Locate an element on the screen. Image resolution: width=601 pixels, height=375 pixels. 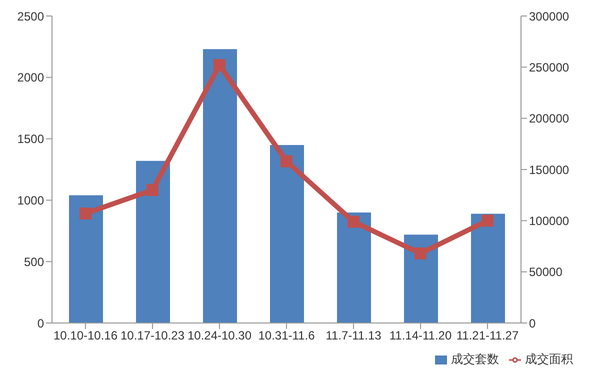
y2-tick-label: 250000 is located at coordinates (549, 67).